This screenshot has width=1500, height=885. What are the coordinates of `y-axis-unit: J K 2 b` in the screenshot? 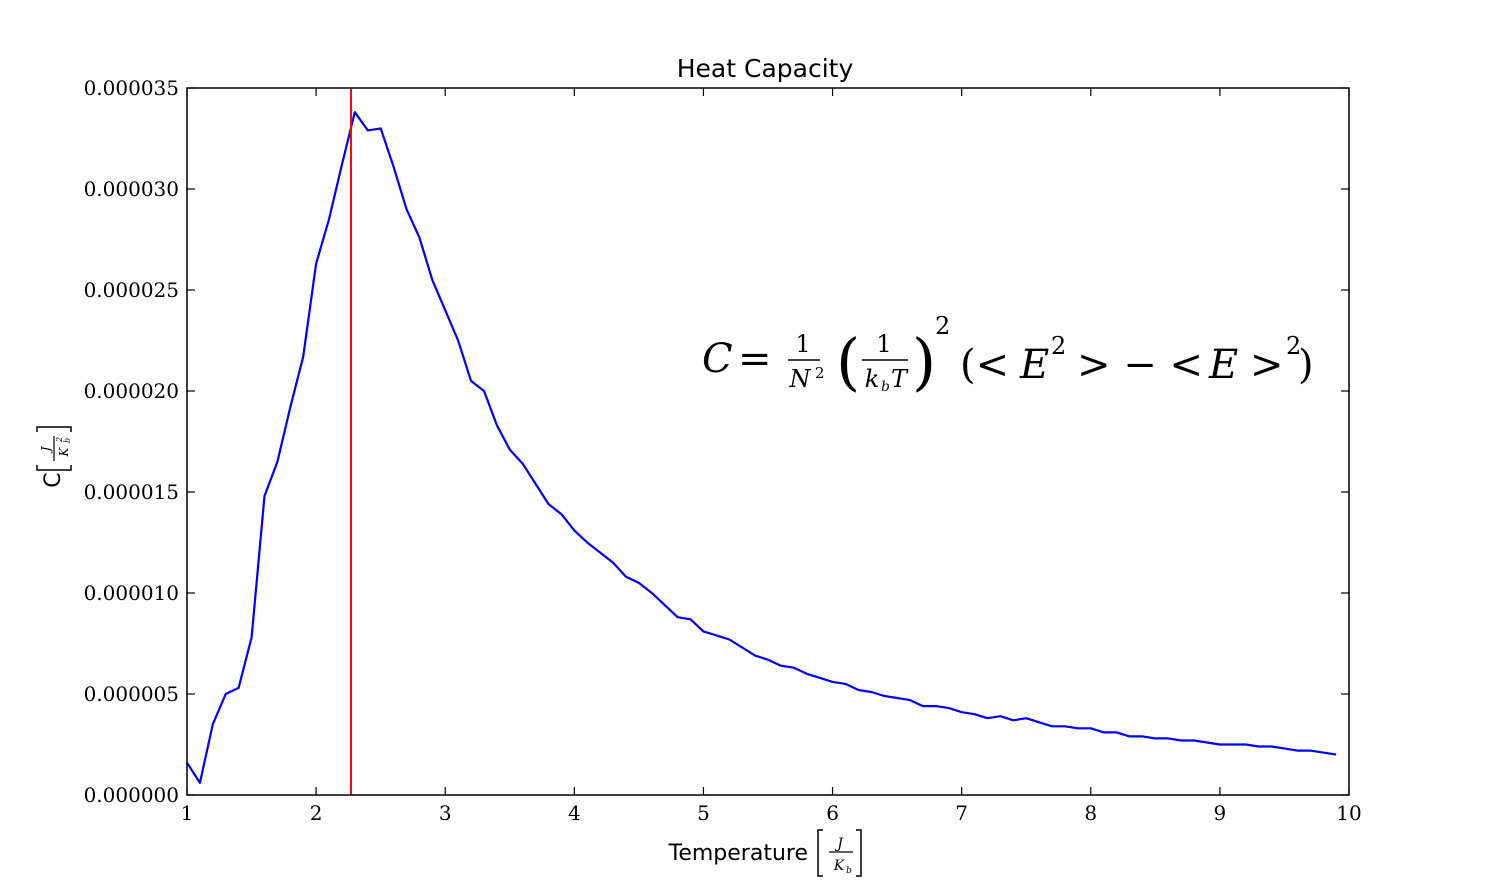 It's located at (54, 448).